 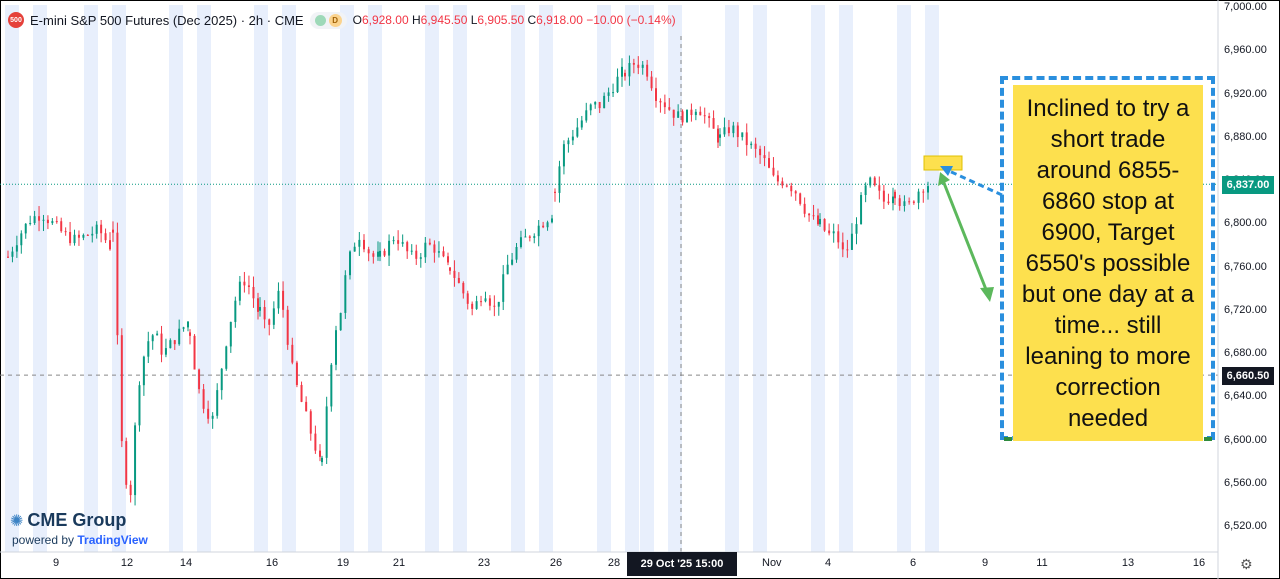 I want to click on time-tick-label: 19, so click(x=343, y=563).